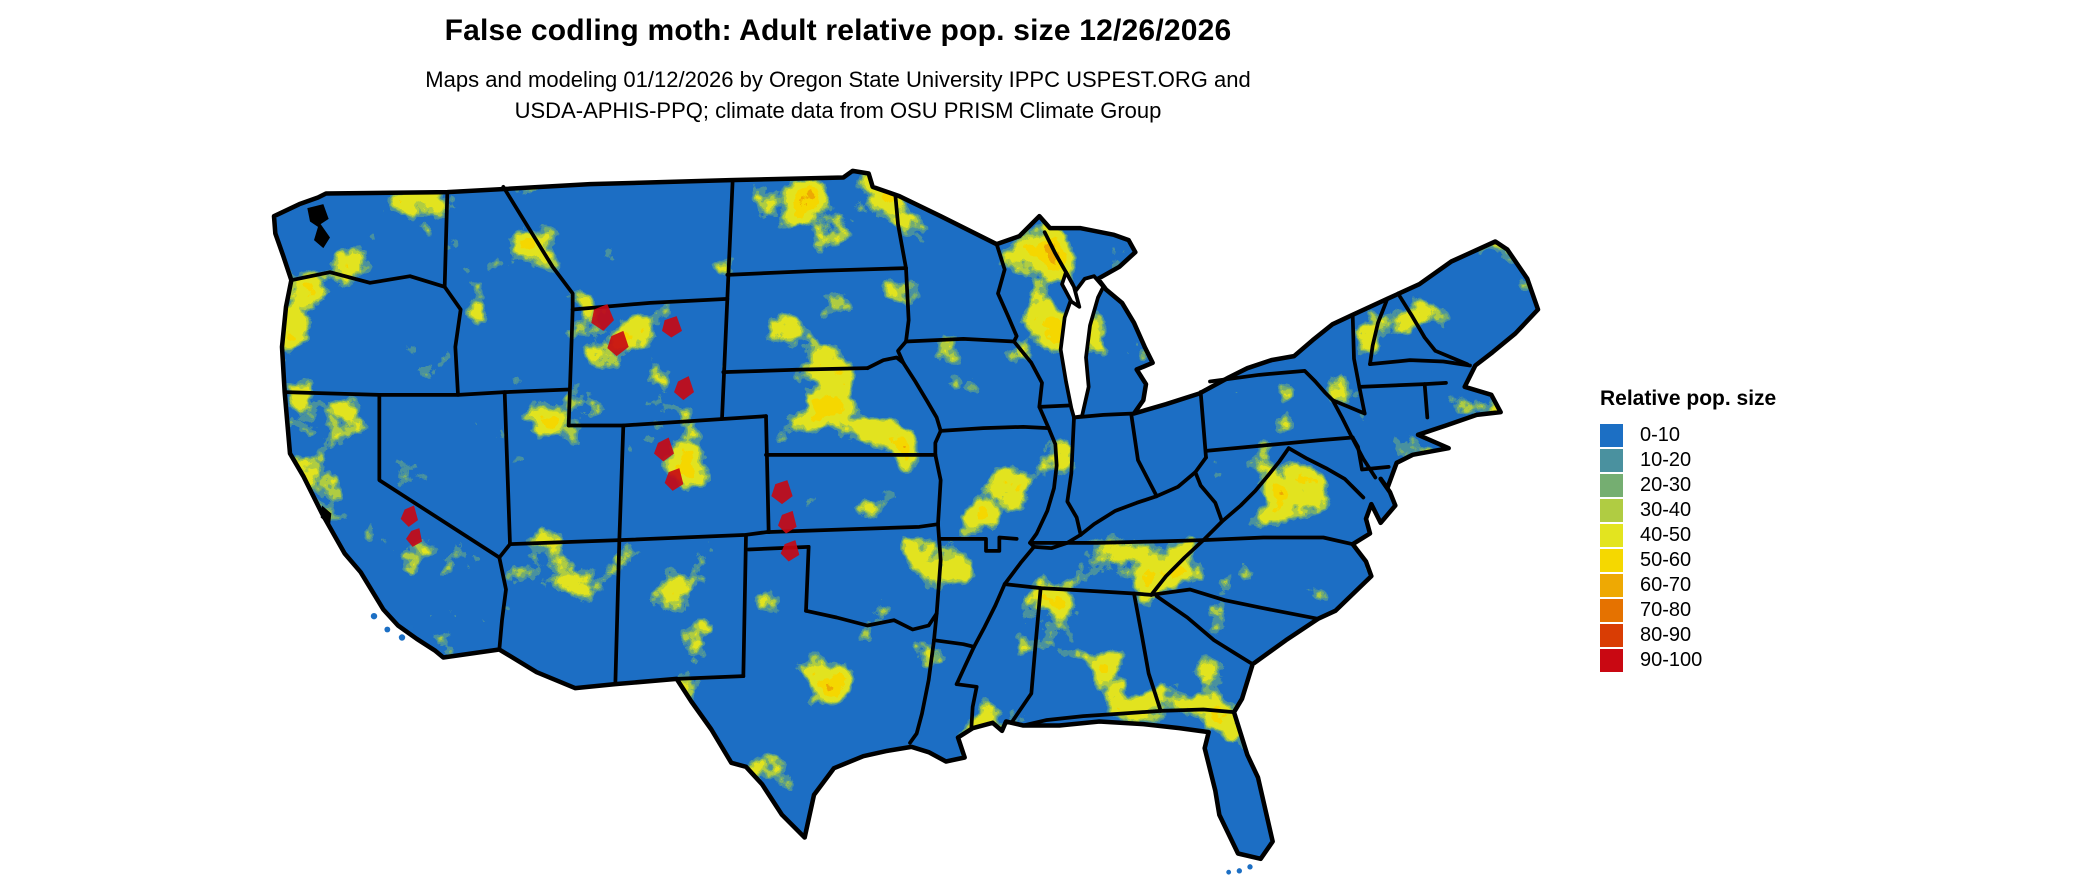 This screenshot has width=2100, height=892. I want to click on legend-label: 70-80, so click(1666, 610).